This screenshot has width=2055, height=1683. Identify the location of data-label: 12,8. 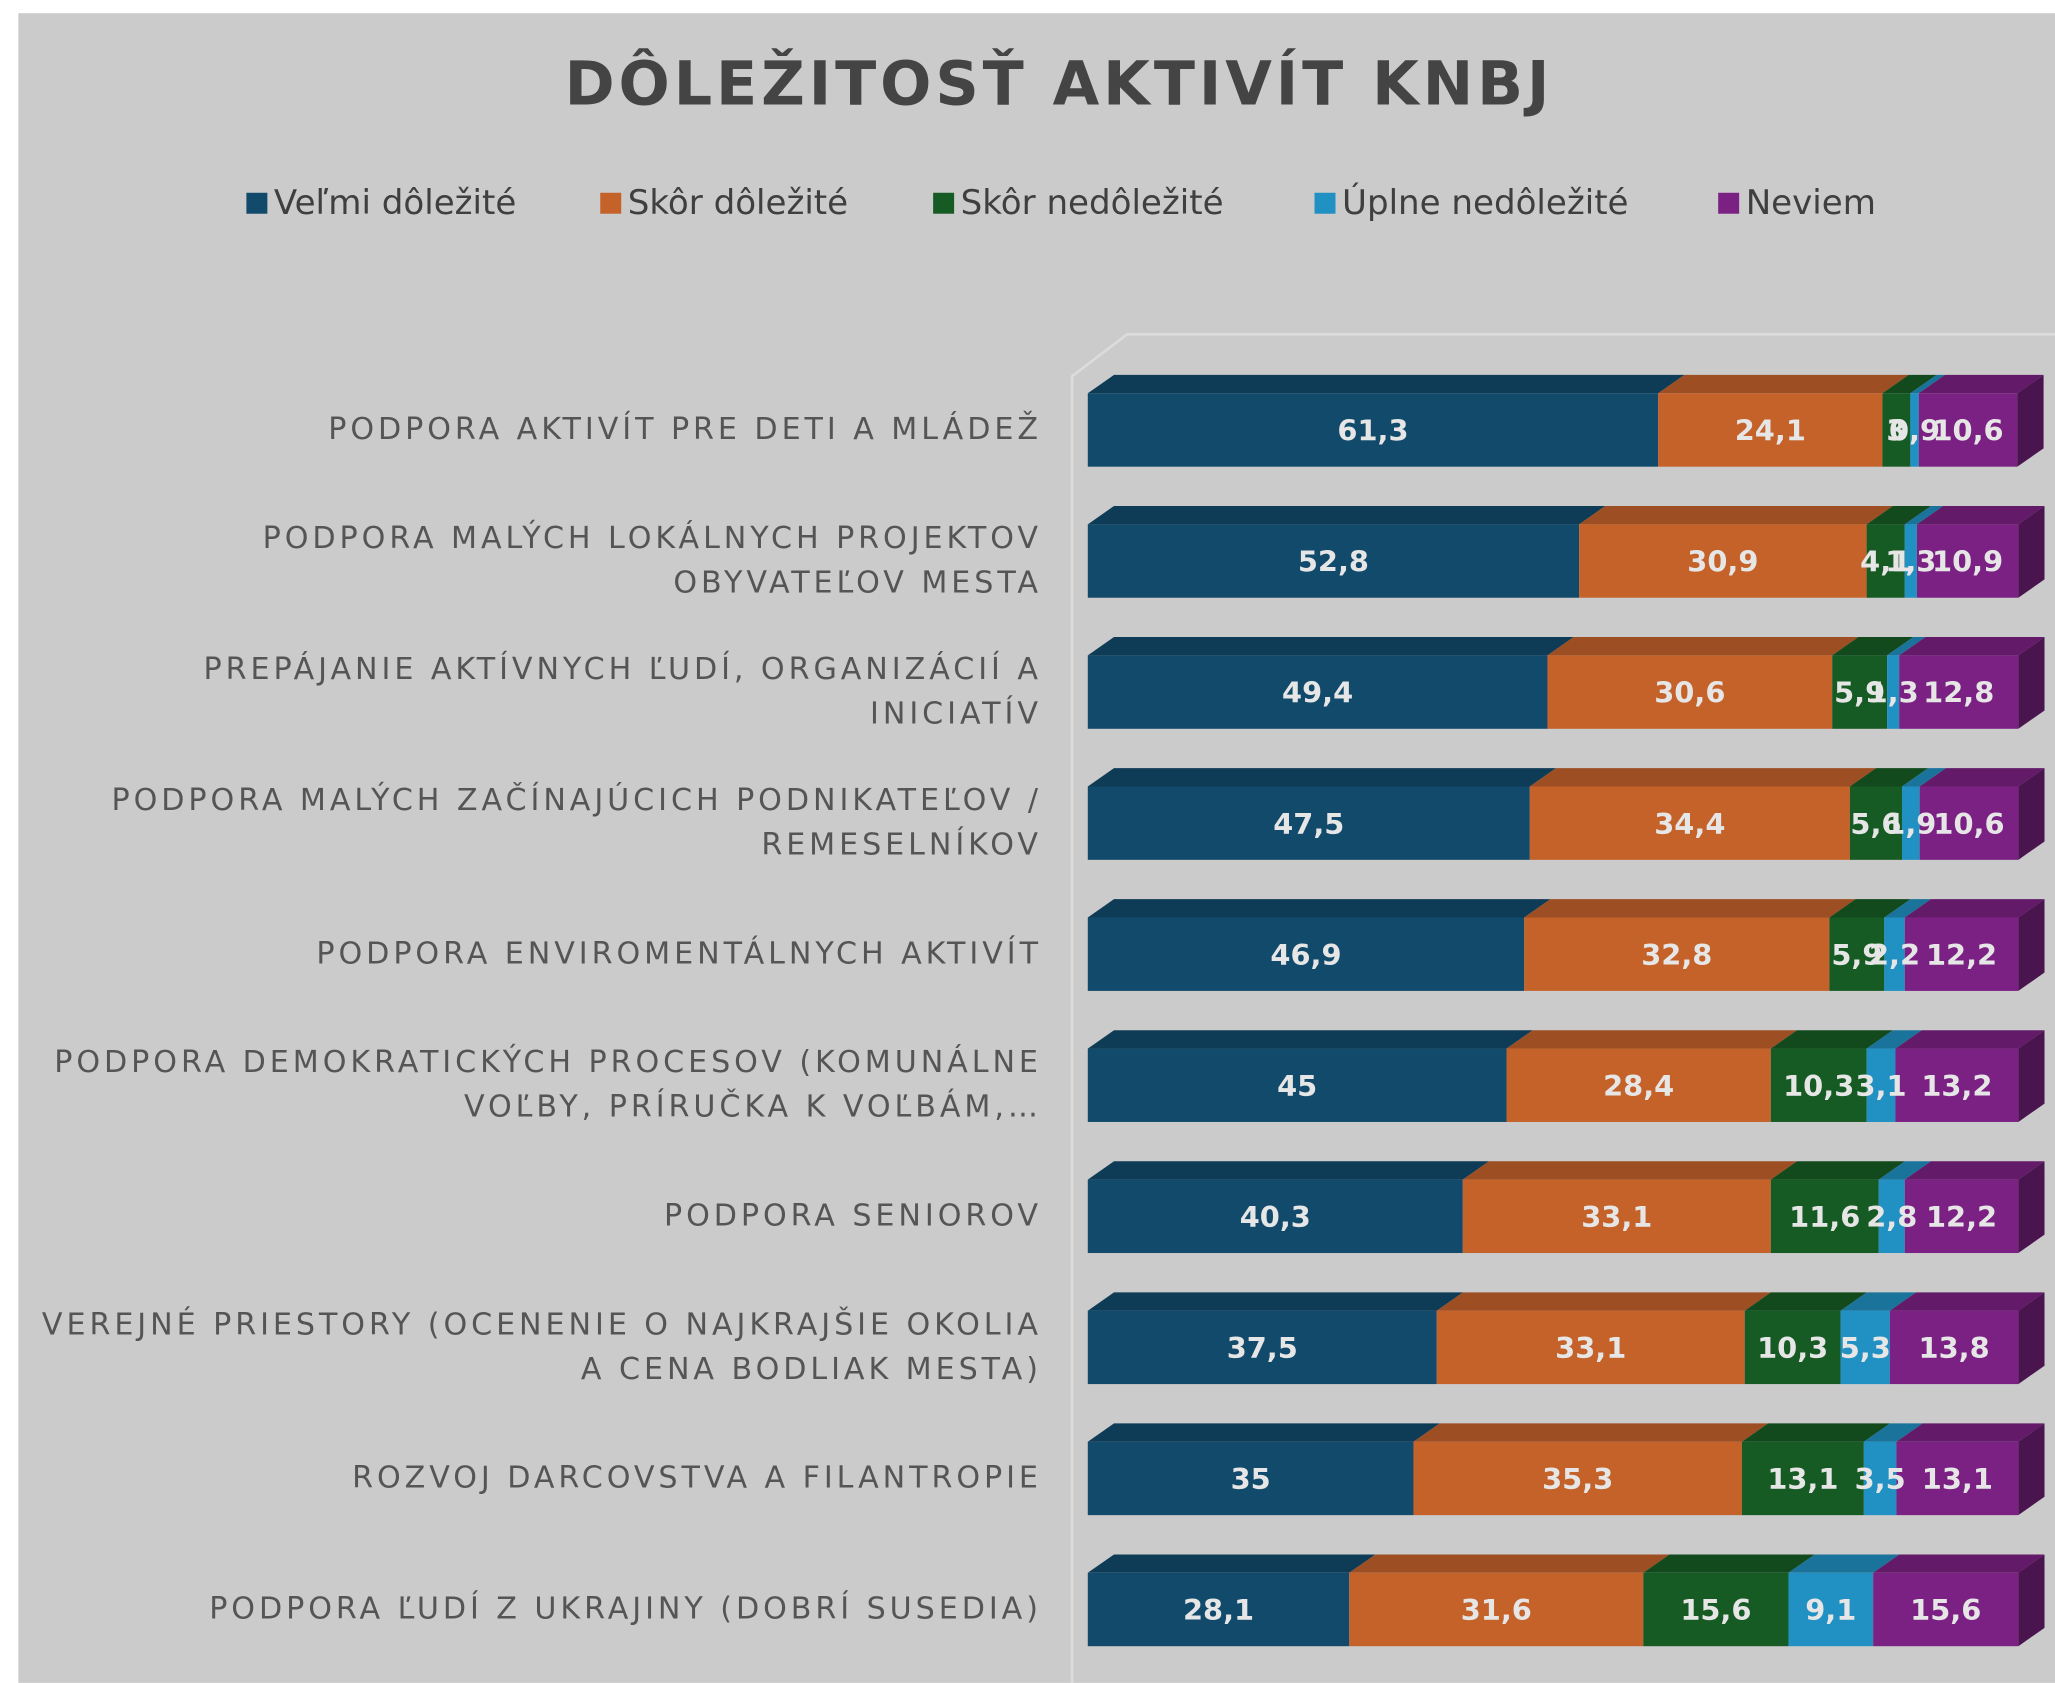
(1958, 693).